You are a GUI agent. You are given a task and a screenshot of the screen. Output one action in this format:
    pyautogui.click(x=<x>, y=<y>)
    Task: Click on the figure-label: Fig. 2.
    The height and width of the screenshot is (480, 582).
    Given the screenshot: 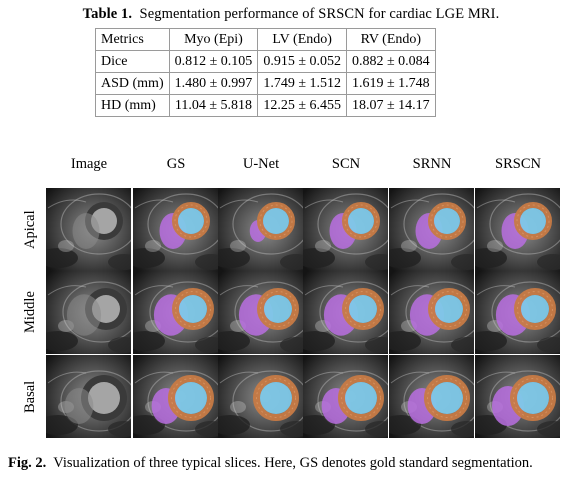 What is the action you would take?
    pyautogui.click(x=27, y=463)
    